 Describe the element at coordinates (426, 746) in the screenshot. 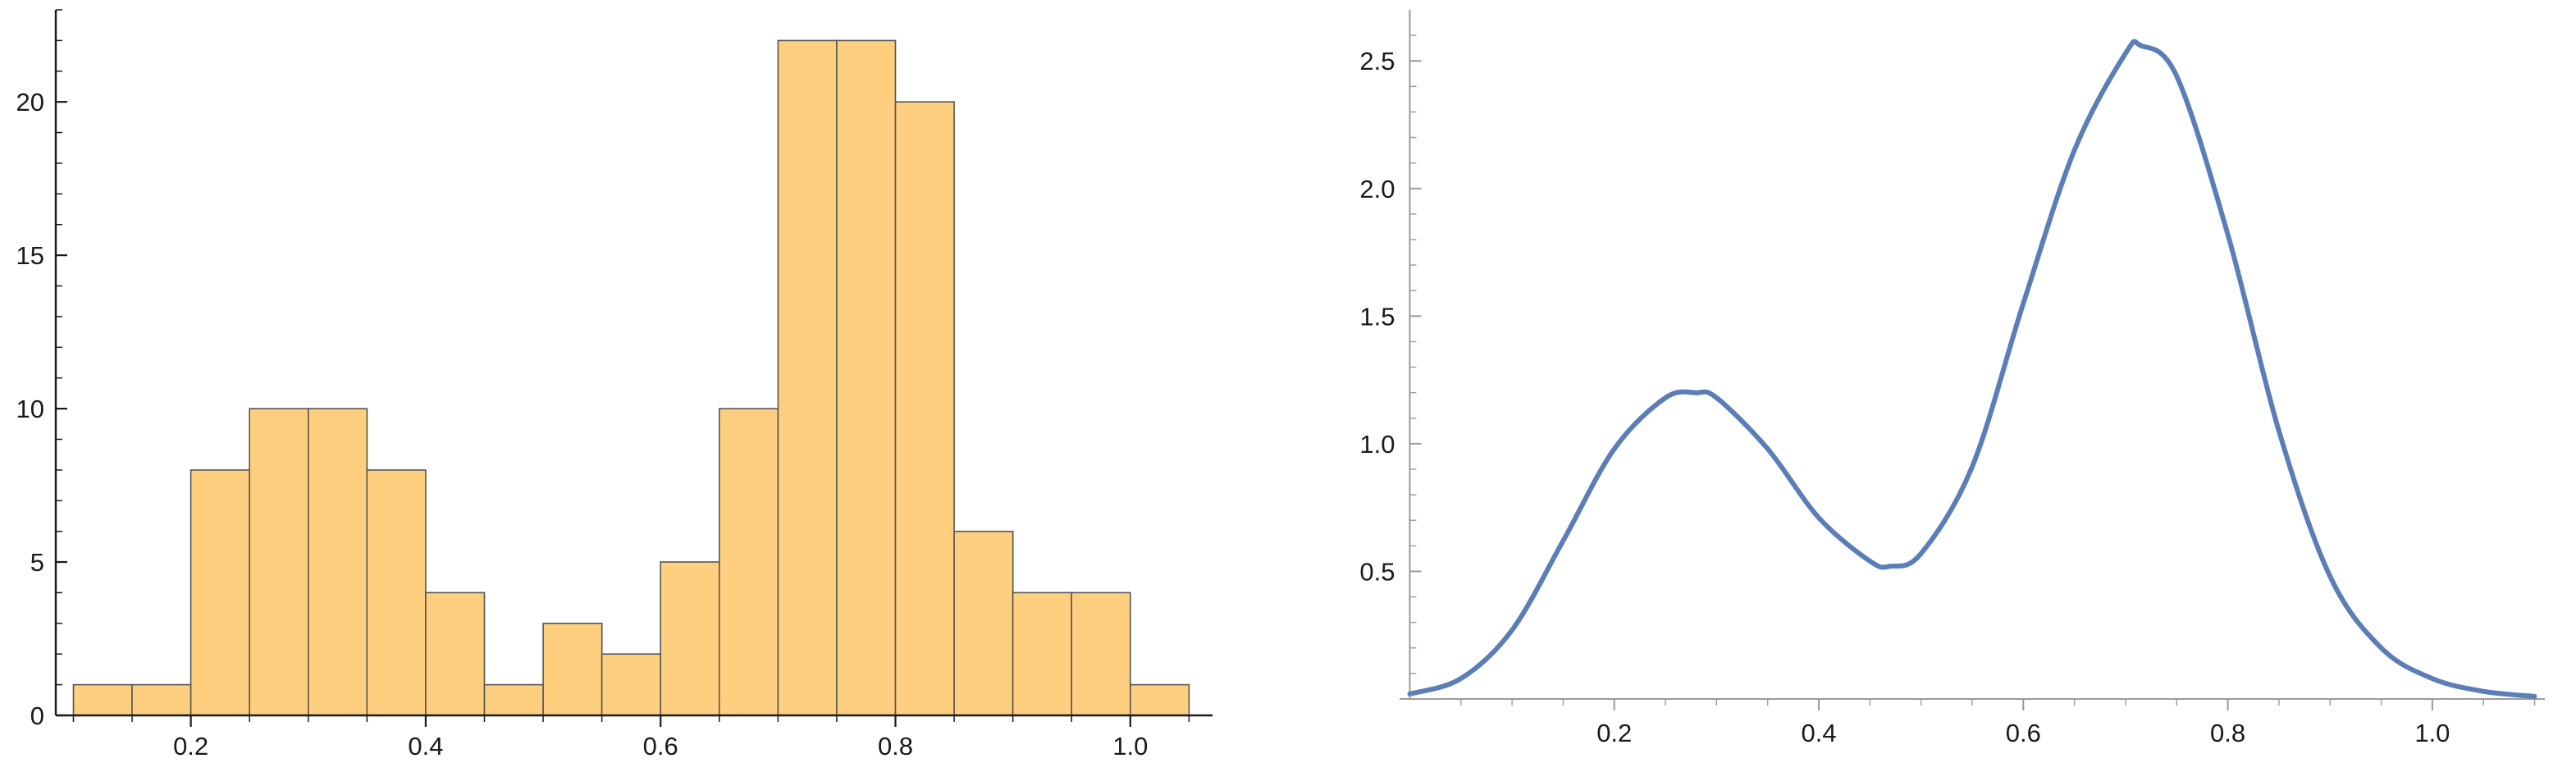

I see `histogram-x-tick-label: 0.4` at that location.